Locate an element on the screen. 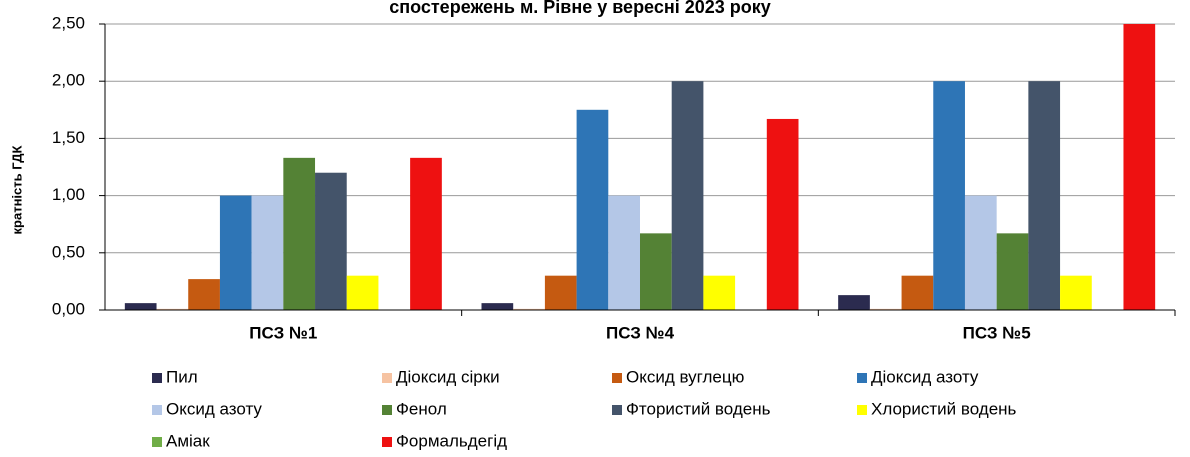 The width and height of the screenshot is (1190, 457). legend-label: Фенол is located at coordinates (421, 408).